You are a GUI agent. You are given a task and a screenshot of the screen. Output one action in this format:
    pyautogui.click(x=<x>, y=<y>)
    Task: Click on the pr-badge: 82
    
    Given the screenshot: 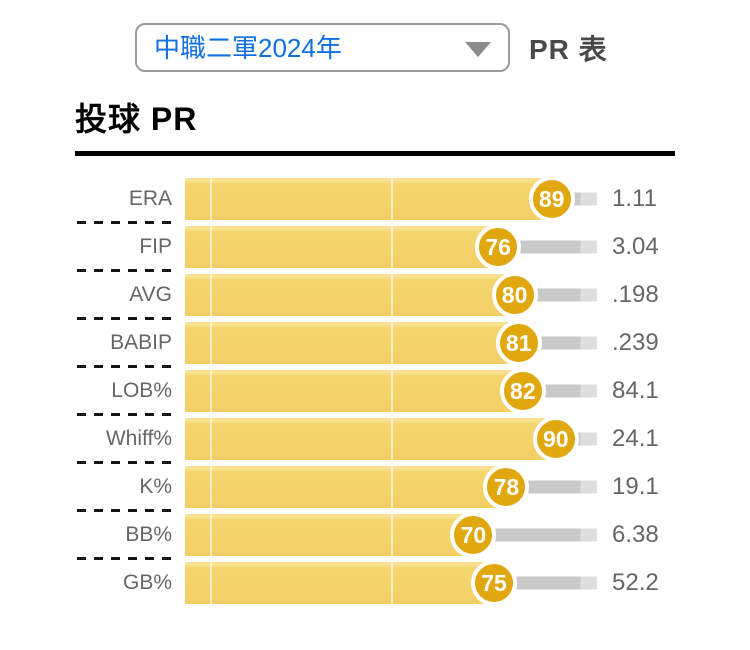 What is the action you would take?
    pyautogui.click(x=522, y=391)
    